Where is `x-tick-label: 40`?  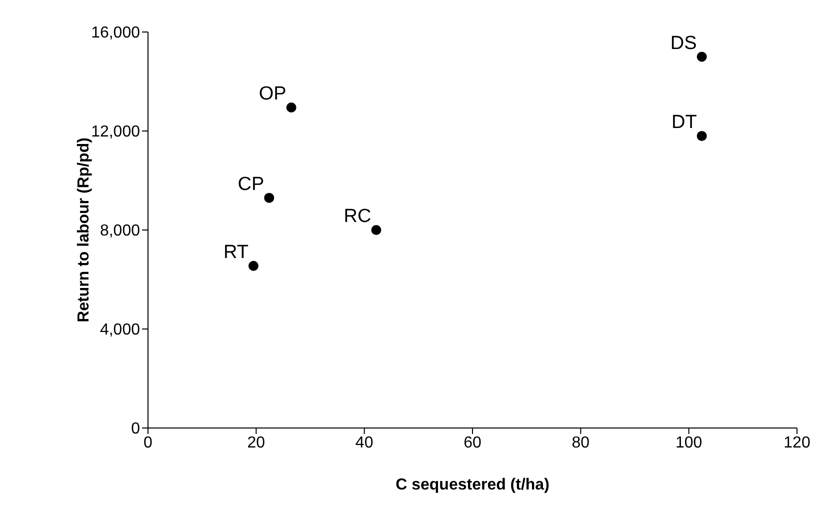
x-tick-label: 40 is located at coordinates (364, 443).